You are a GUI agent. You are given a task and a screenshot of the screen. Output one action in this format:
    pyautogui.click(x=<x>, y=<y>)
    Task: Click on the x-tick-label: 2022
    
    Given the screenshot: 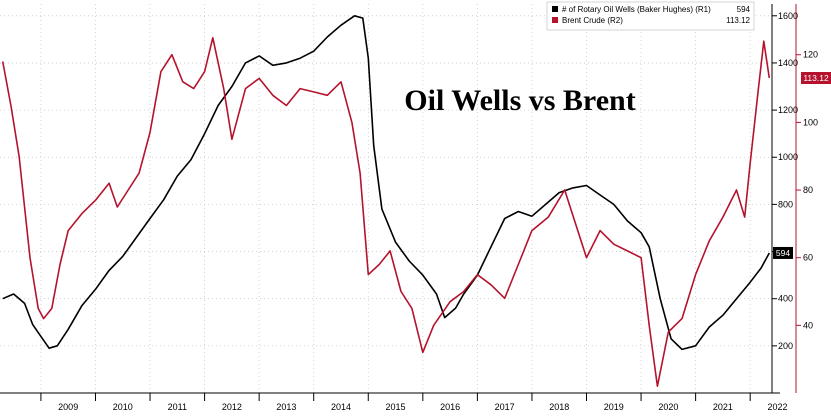 What is the action you would take?
    pyautogui.click(x=777, y=407)
    